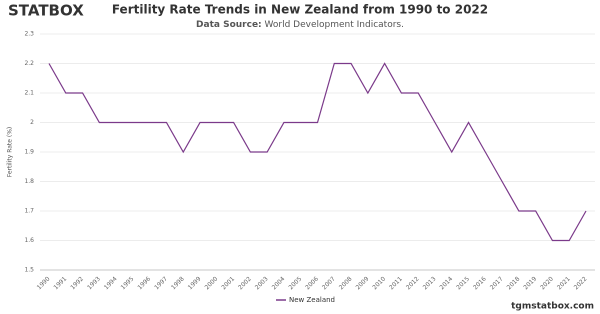 This screenshot has height=314, width=600. Describe the element at coordinates (396, 283) in the screenshot. I see `x-tick-label: 2011` at that location.